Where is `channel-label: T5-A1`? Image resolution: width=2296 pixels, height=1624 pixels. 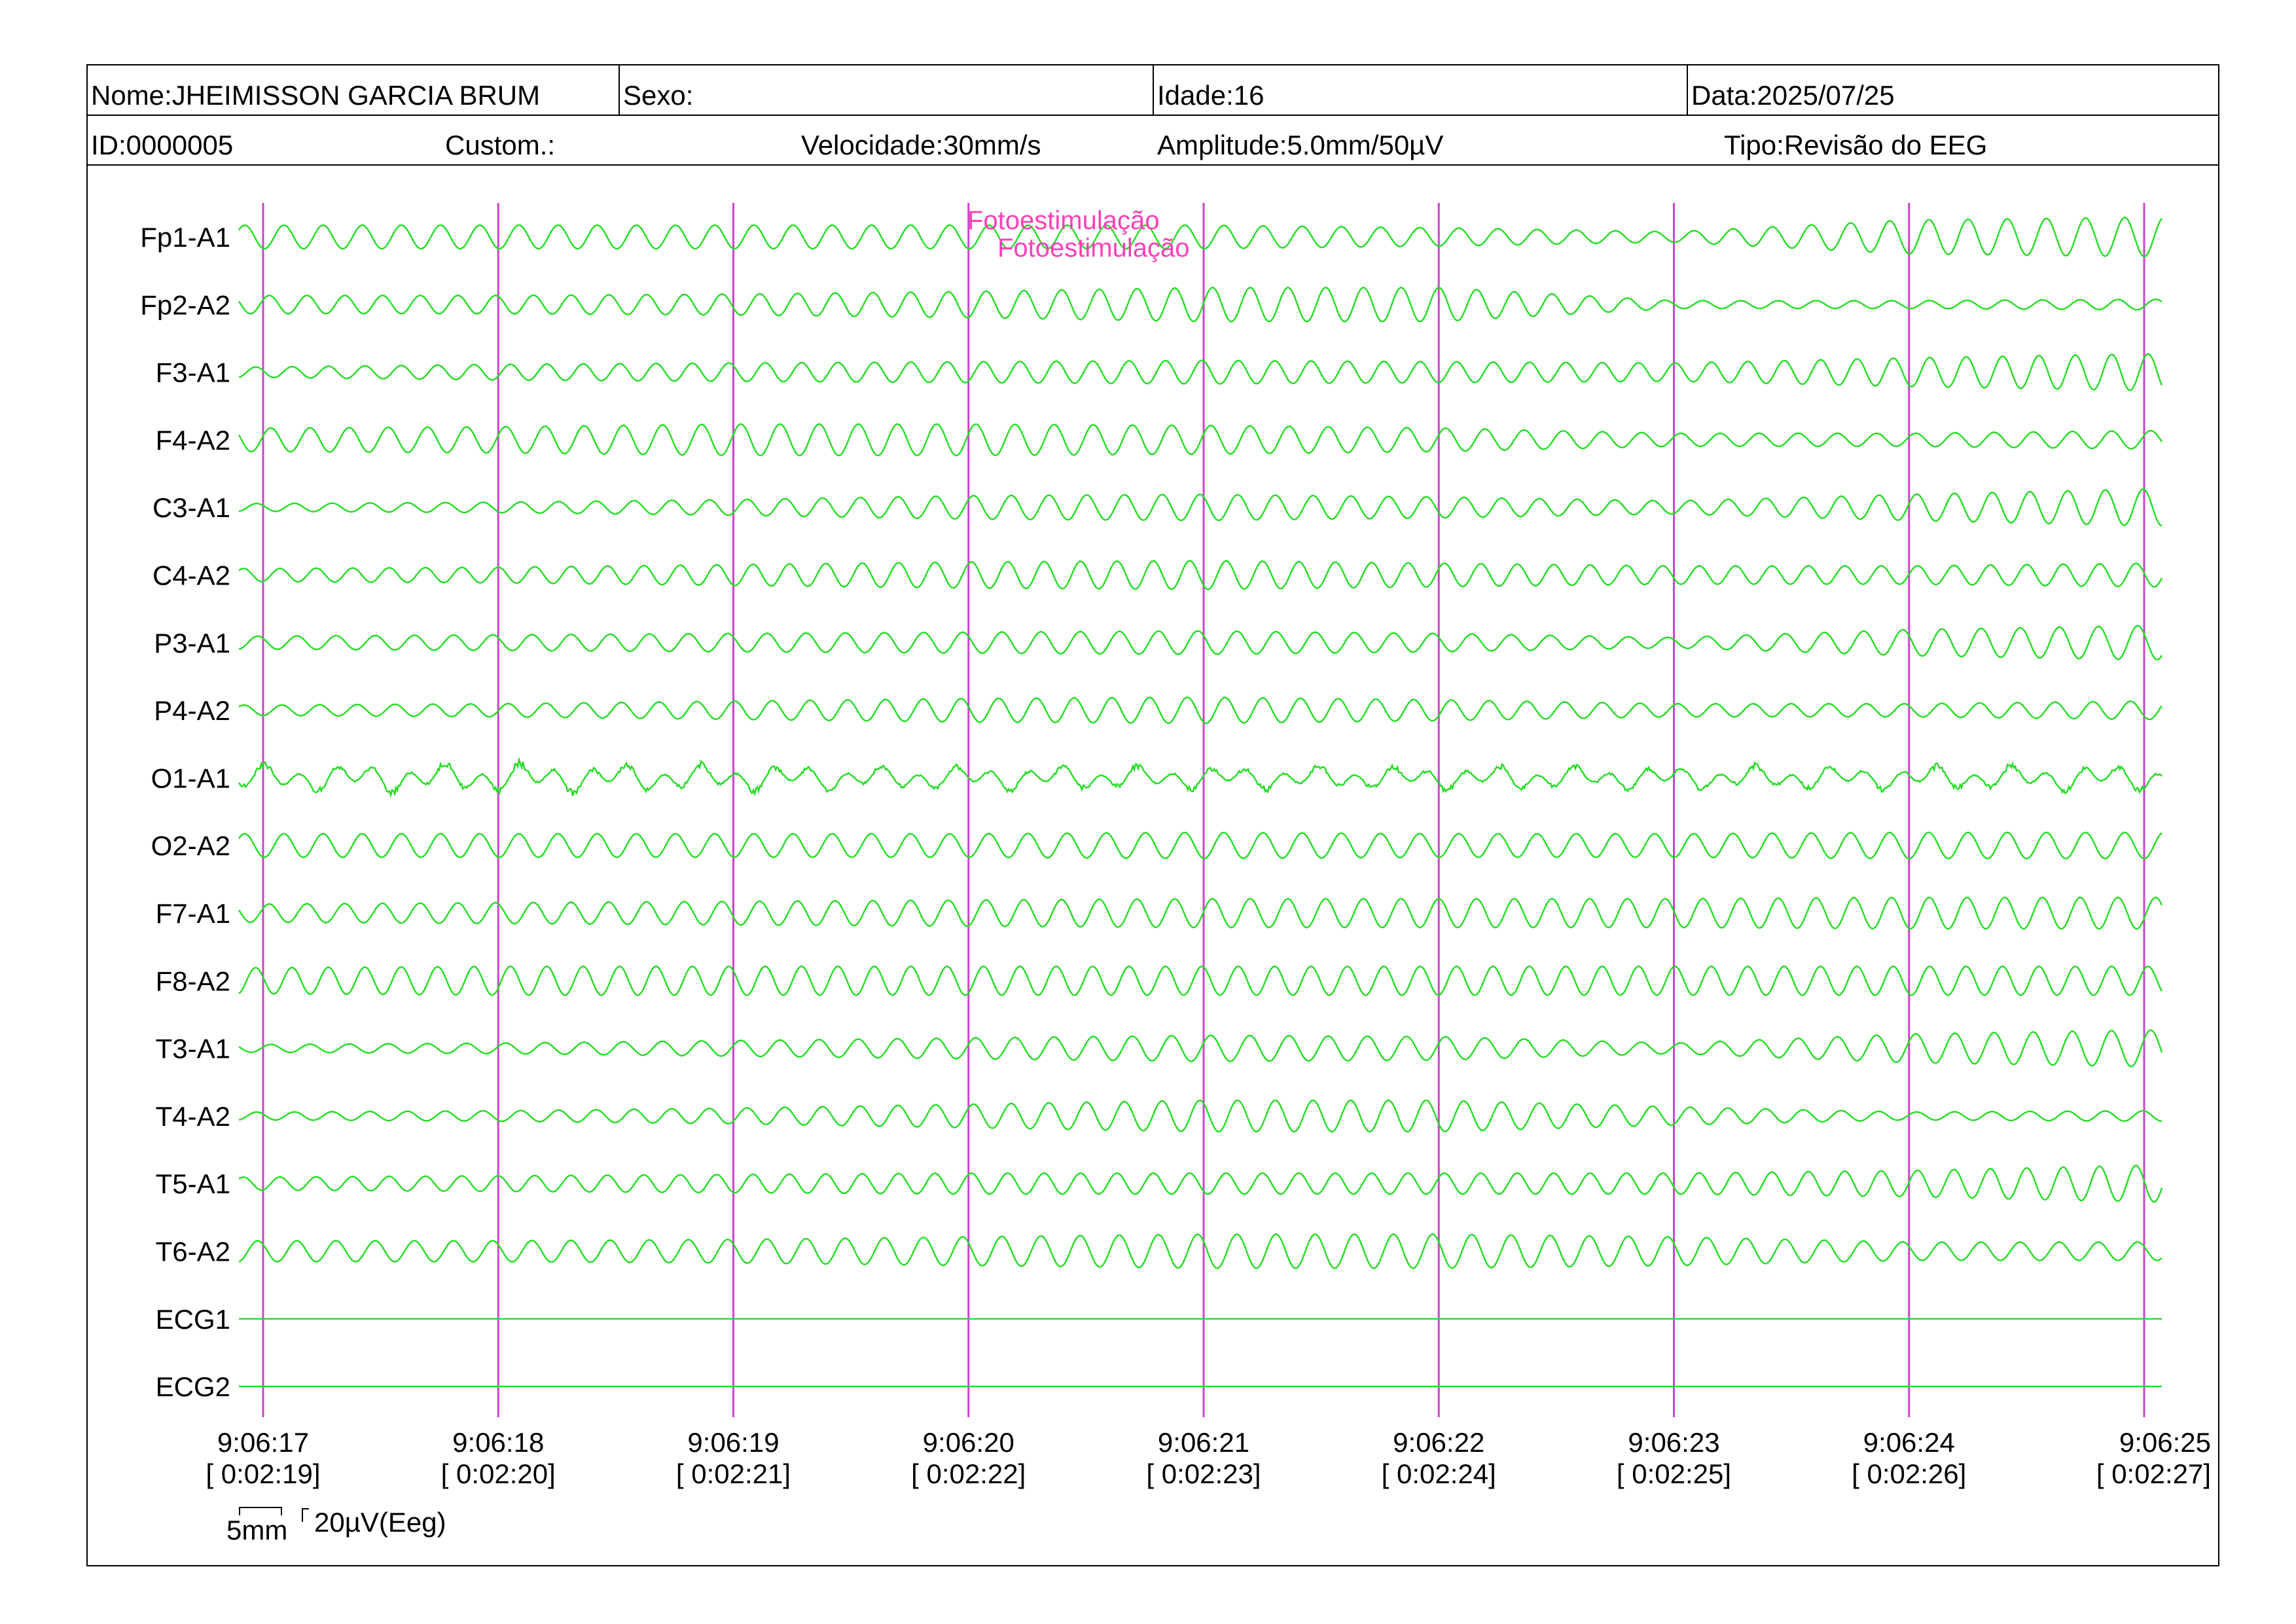 channel-label: T5-A1 is located at coordinates (193, 1183).